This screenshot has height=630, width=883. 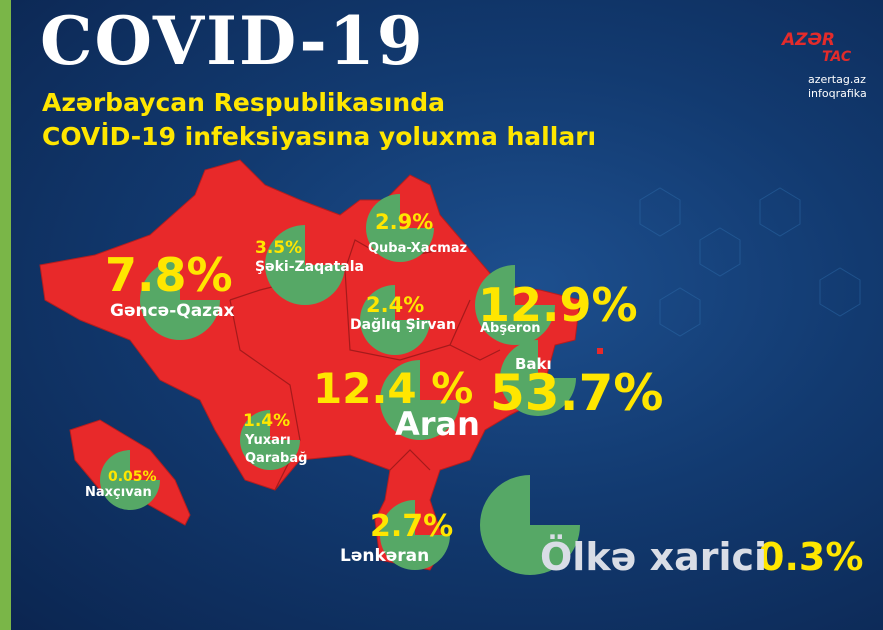 I want to click on region-name: Naxçıvan, so click(x=118, y=492).